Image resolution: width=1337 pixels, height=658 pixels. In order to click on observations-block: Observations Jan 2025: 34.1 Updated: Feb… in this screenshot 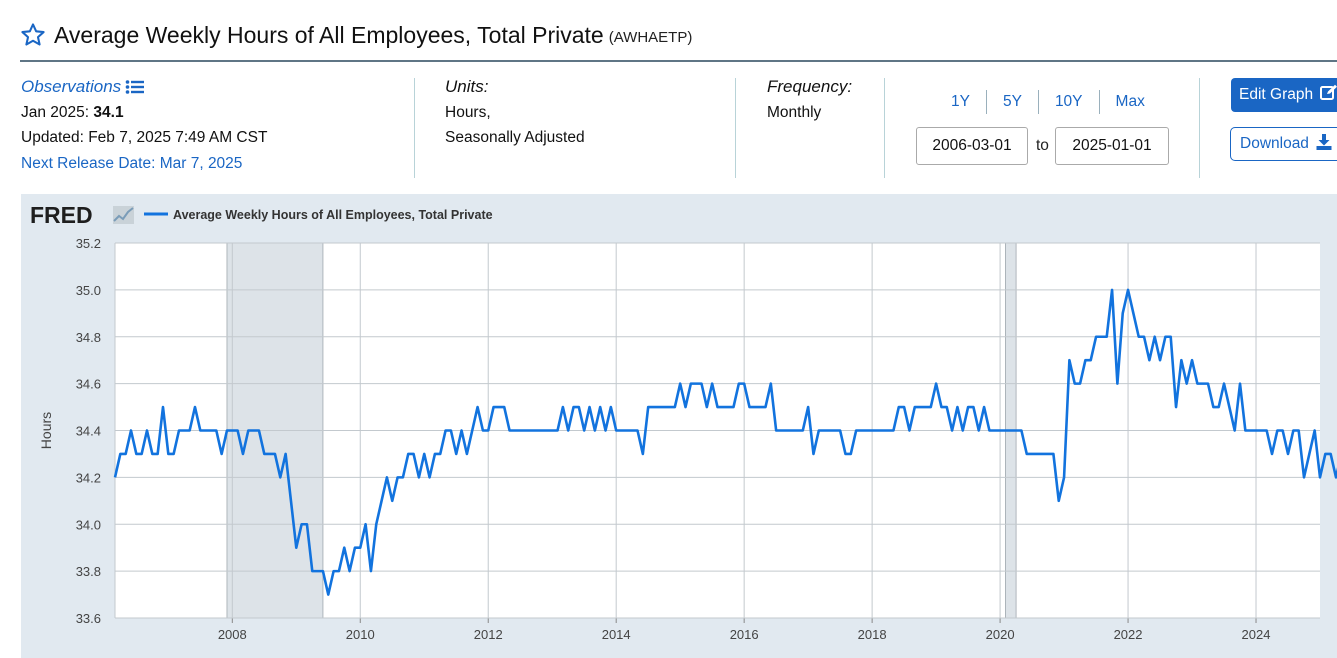, I will do `click(144, 125)`.